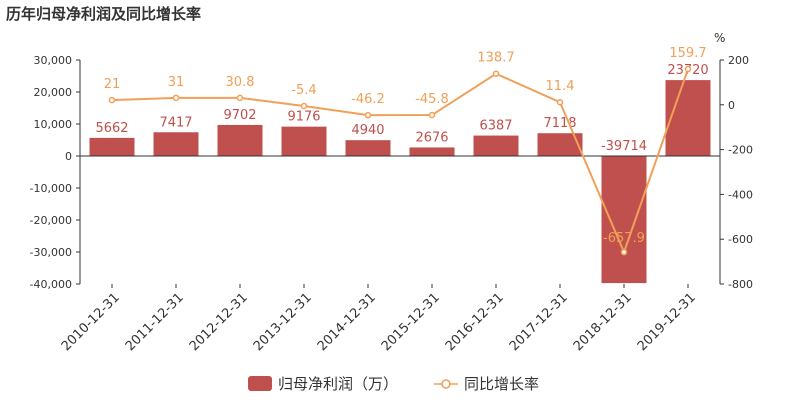  Describe the element at coordinates (431, 137) in the screenshot. I see `bar-label: 2676` at that location.